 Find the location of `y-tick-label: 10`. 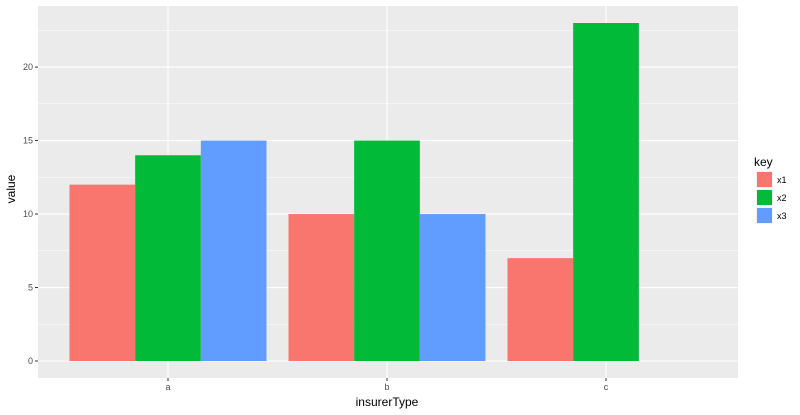

y-tick-label: 10 is located at coordinates (28, 214).